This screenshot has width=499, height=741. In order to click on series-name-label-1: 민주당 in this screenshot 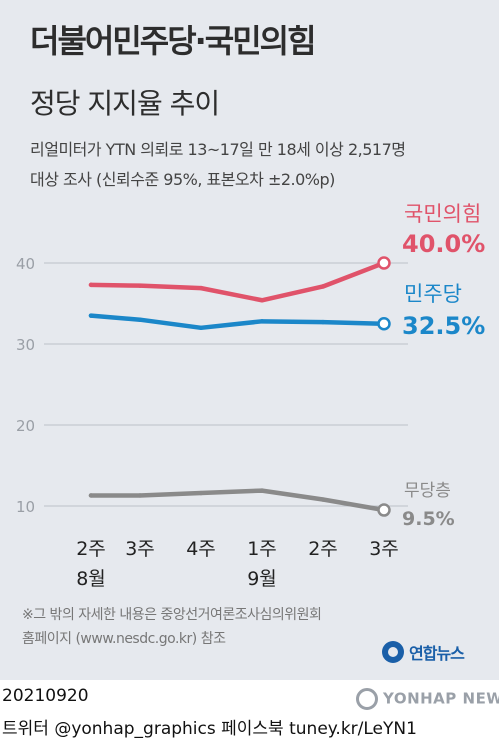, I will do `click(433, 294)`.